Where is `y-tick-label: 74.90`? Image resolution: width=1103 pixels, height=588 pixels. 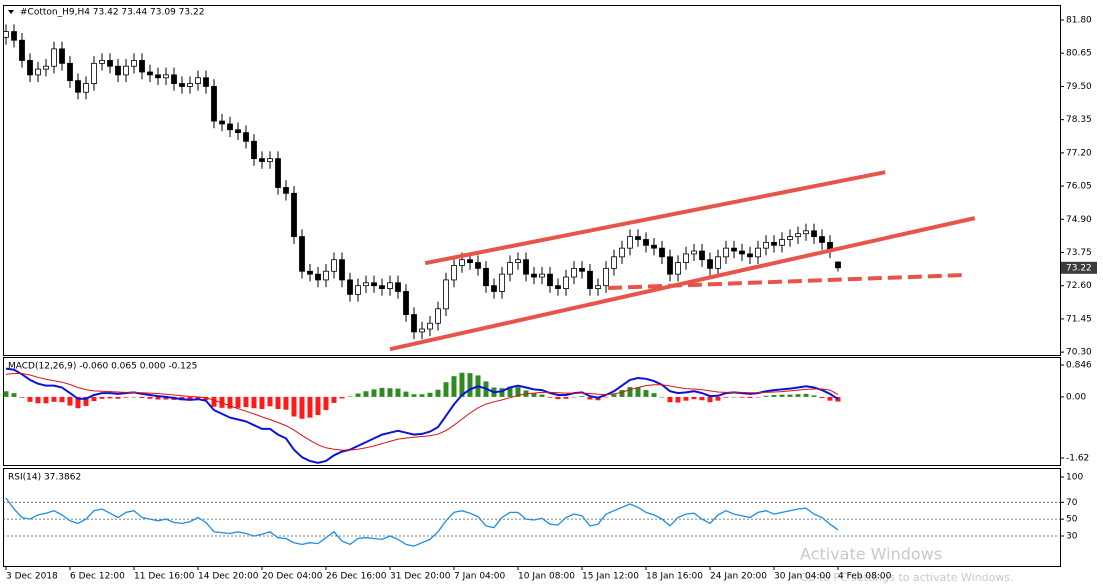 y-tick-label: 74.90 is located at coordinates (1079, 220).